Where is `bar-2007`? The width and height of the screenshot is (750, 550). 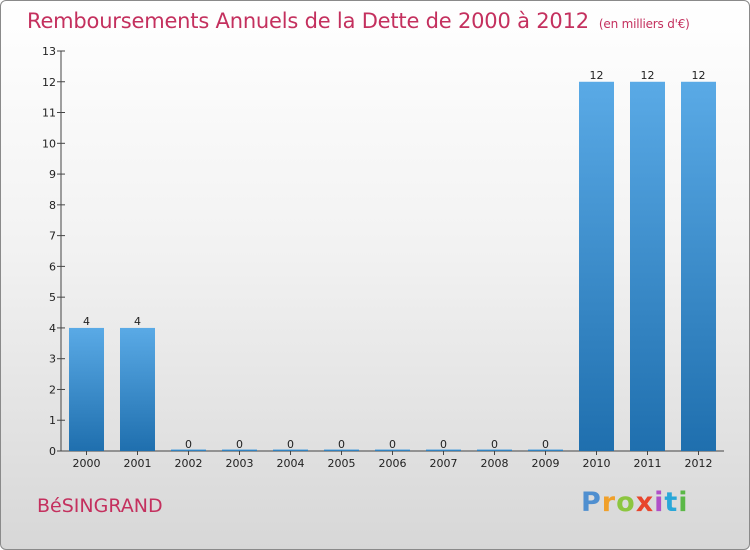 bar-2007 is located at coordinates (443, 450).